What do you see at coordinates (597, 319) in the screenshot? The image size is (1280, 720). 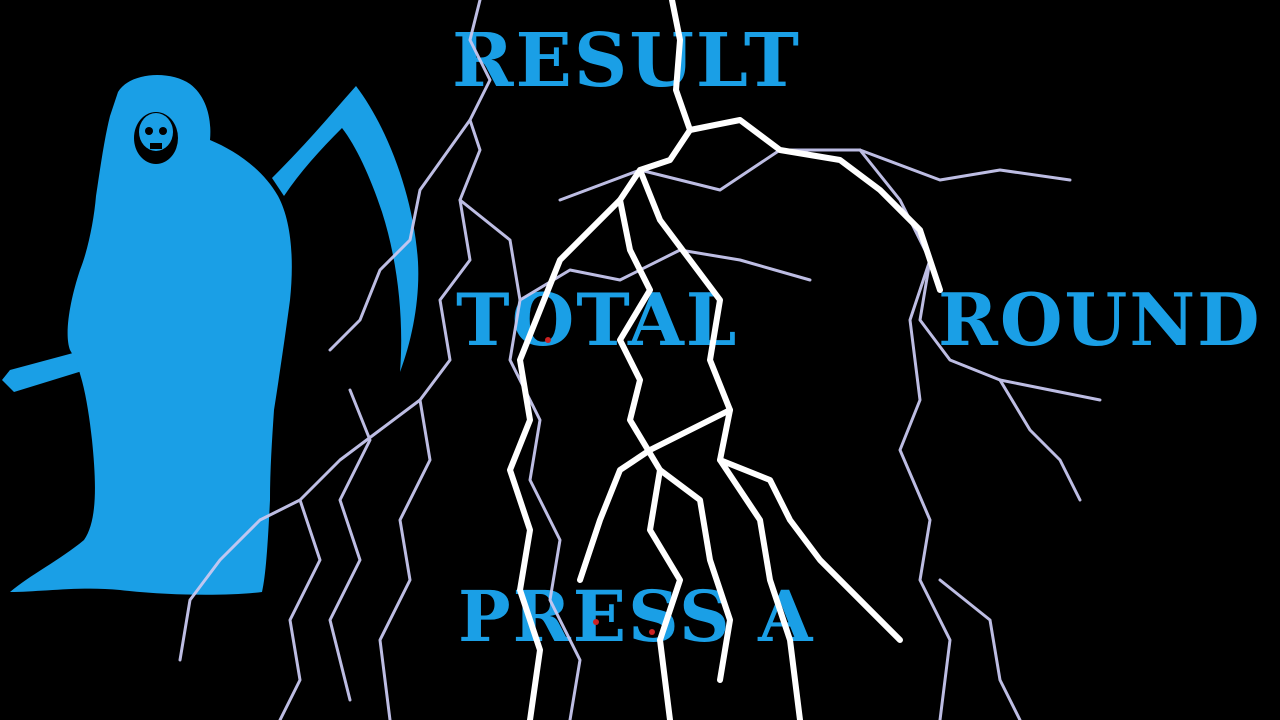 I see `total-label: TOTAL` at bounding box center [597, 319].